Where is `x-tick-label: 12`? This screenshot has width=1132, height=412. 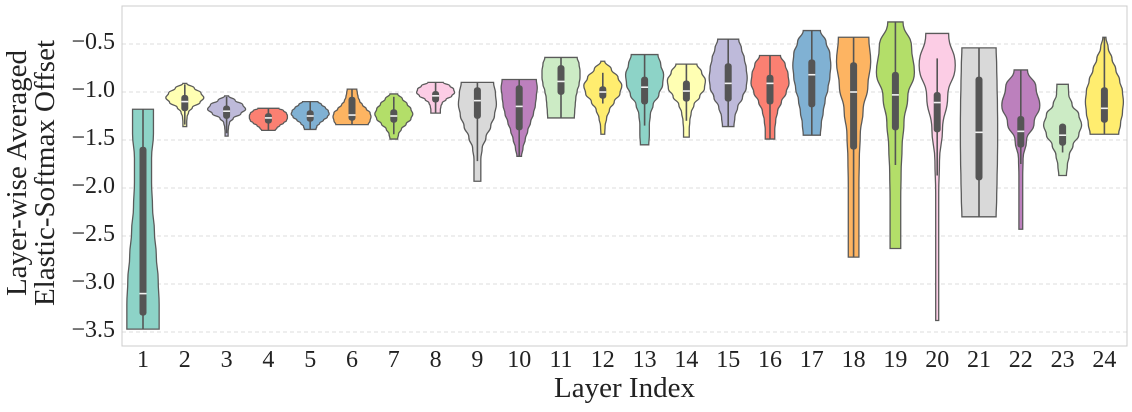 x-tick-label: 12 is located at coordinates (602, 360).